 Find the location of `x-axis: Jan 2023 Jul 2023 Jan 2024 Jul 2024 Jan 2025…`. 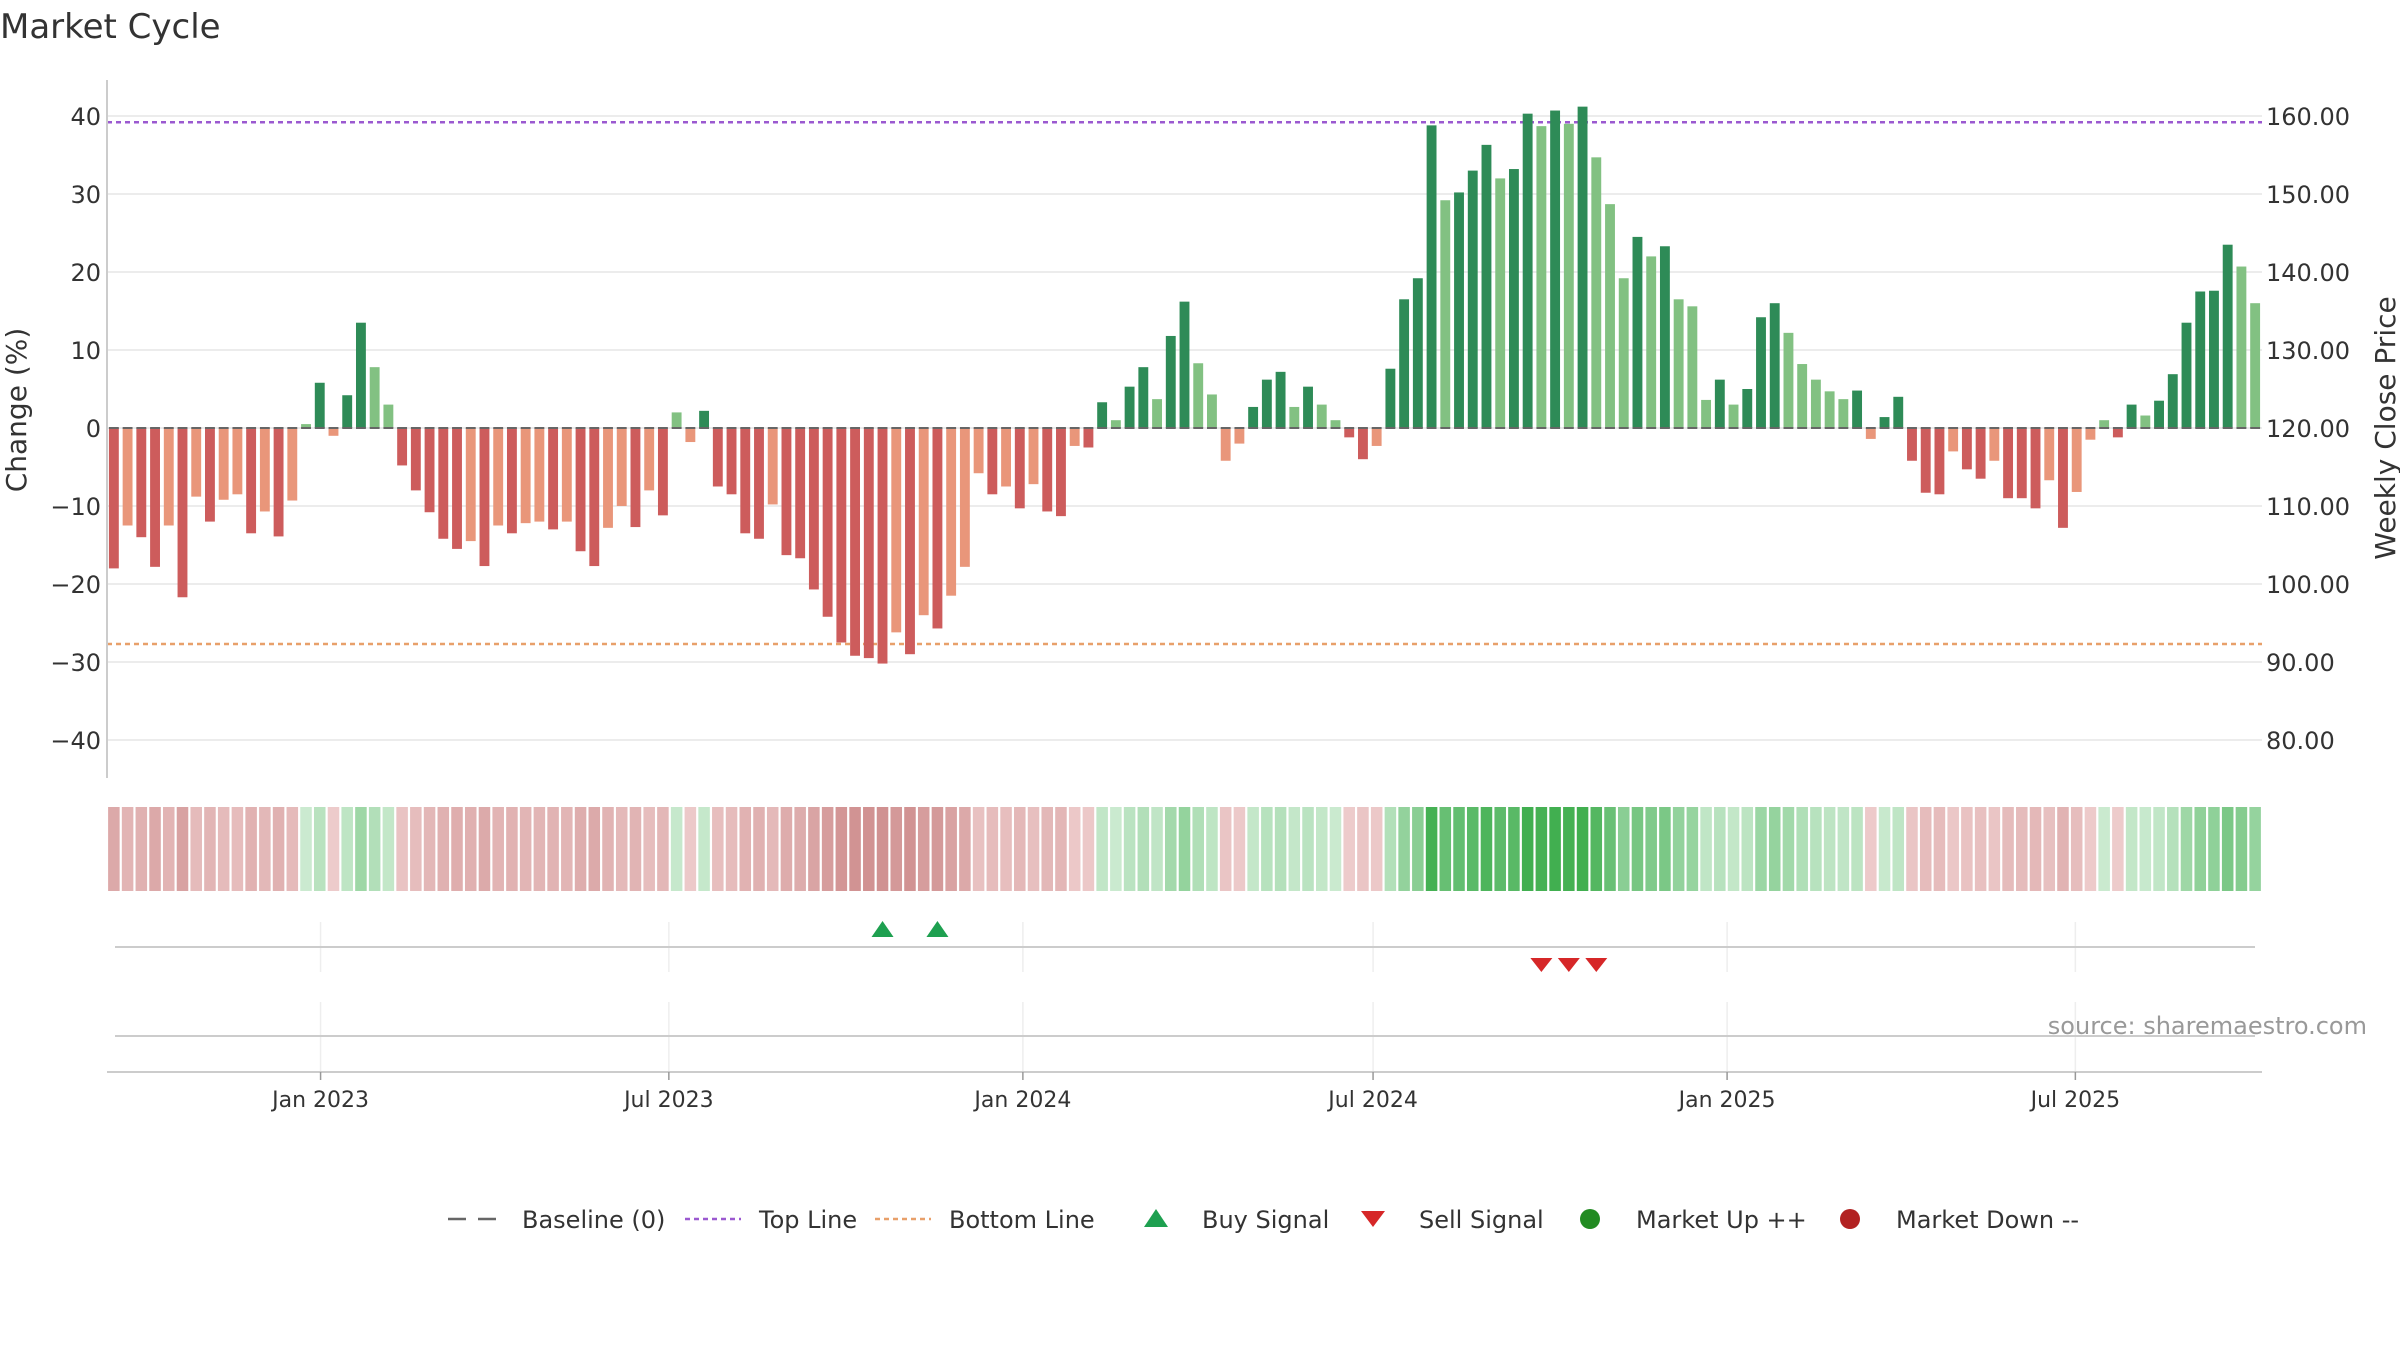

x-axis: Jan 2023 Jul 2023 Jan 2024 Jul 2024 Jan 2025… is located at coordinates (1184, 1092).